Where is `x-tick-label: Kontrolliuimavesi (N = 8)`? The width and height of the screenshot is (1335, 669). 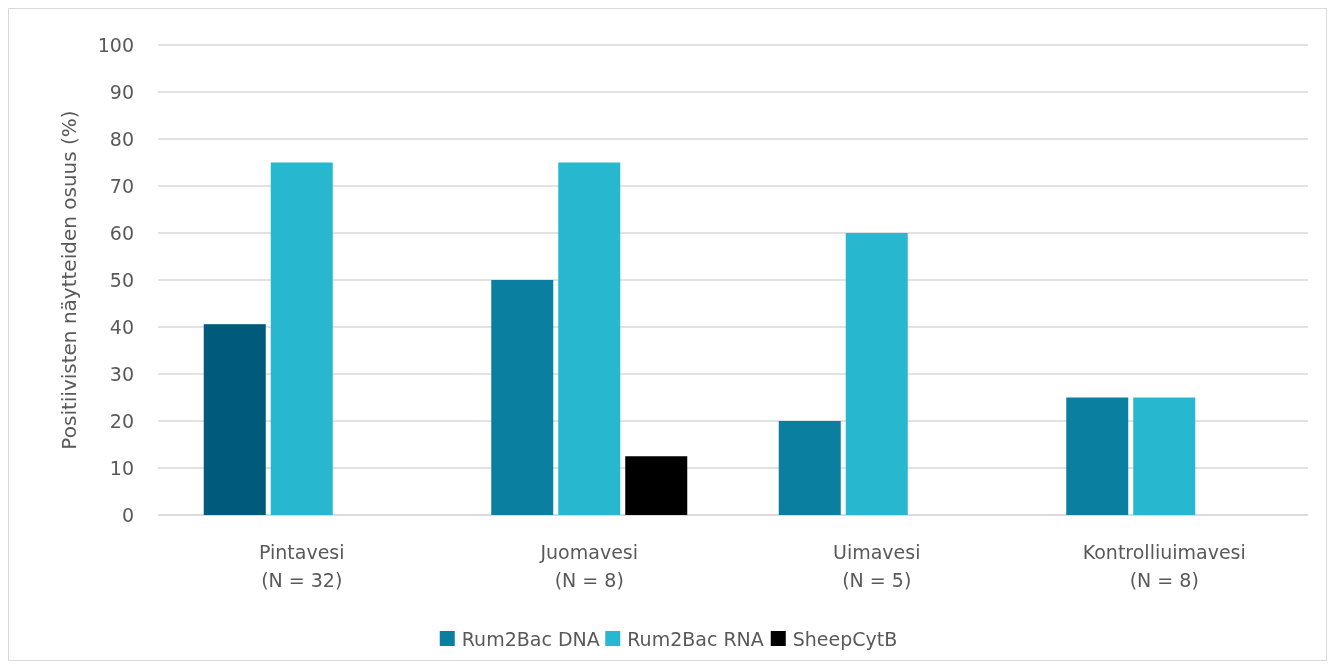 x-tick-label: Kontrolliuimavesi (N = 8) is located at coordinates (1164, 566).